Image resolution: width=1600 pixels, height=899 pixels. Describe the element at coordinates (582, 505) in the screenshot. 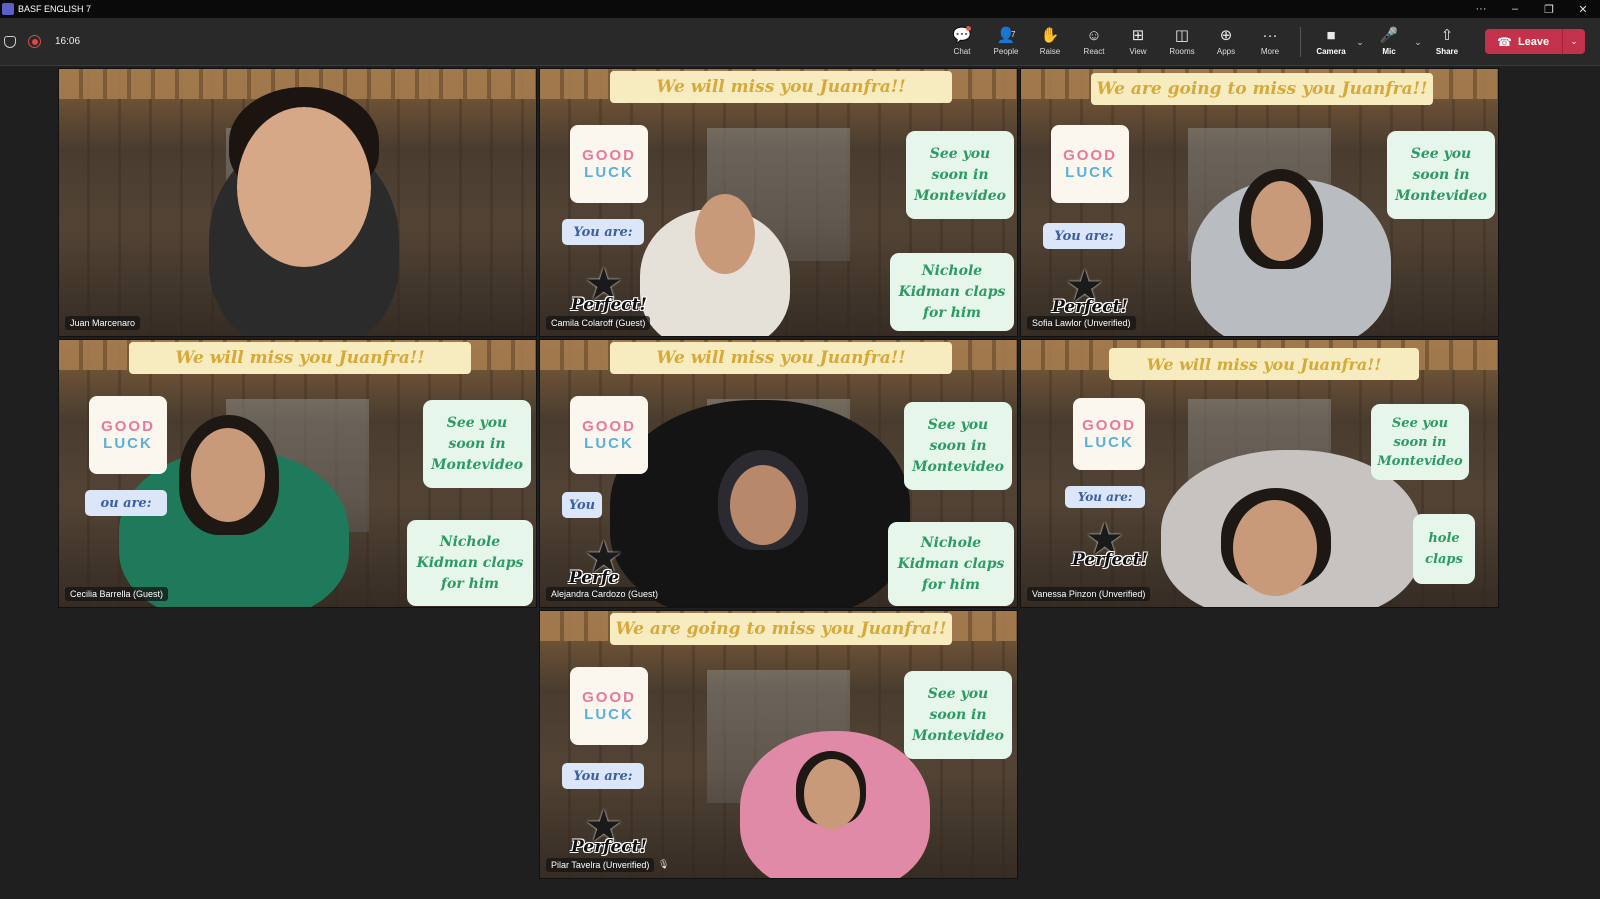

I see `you-are-label: You` at that location.